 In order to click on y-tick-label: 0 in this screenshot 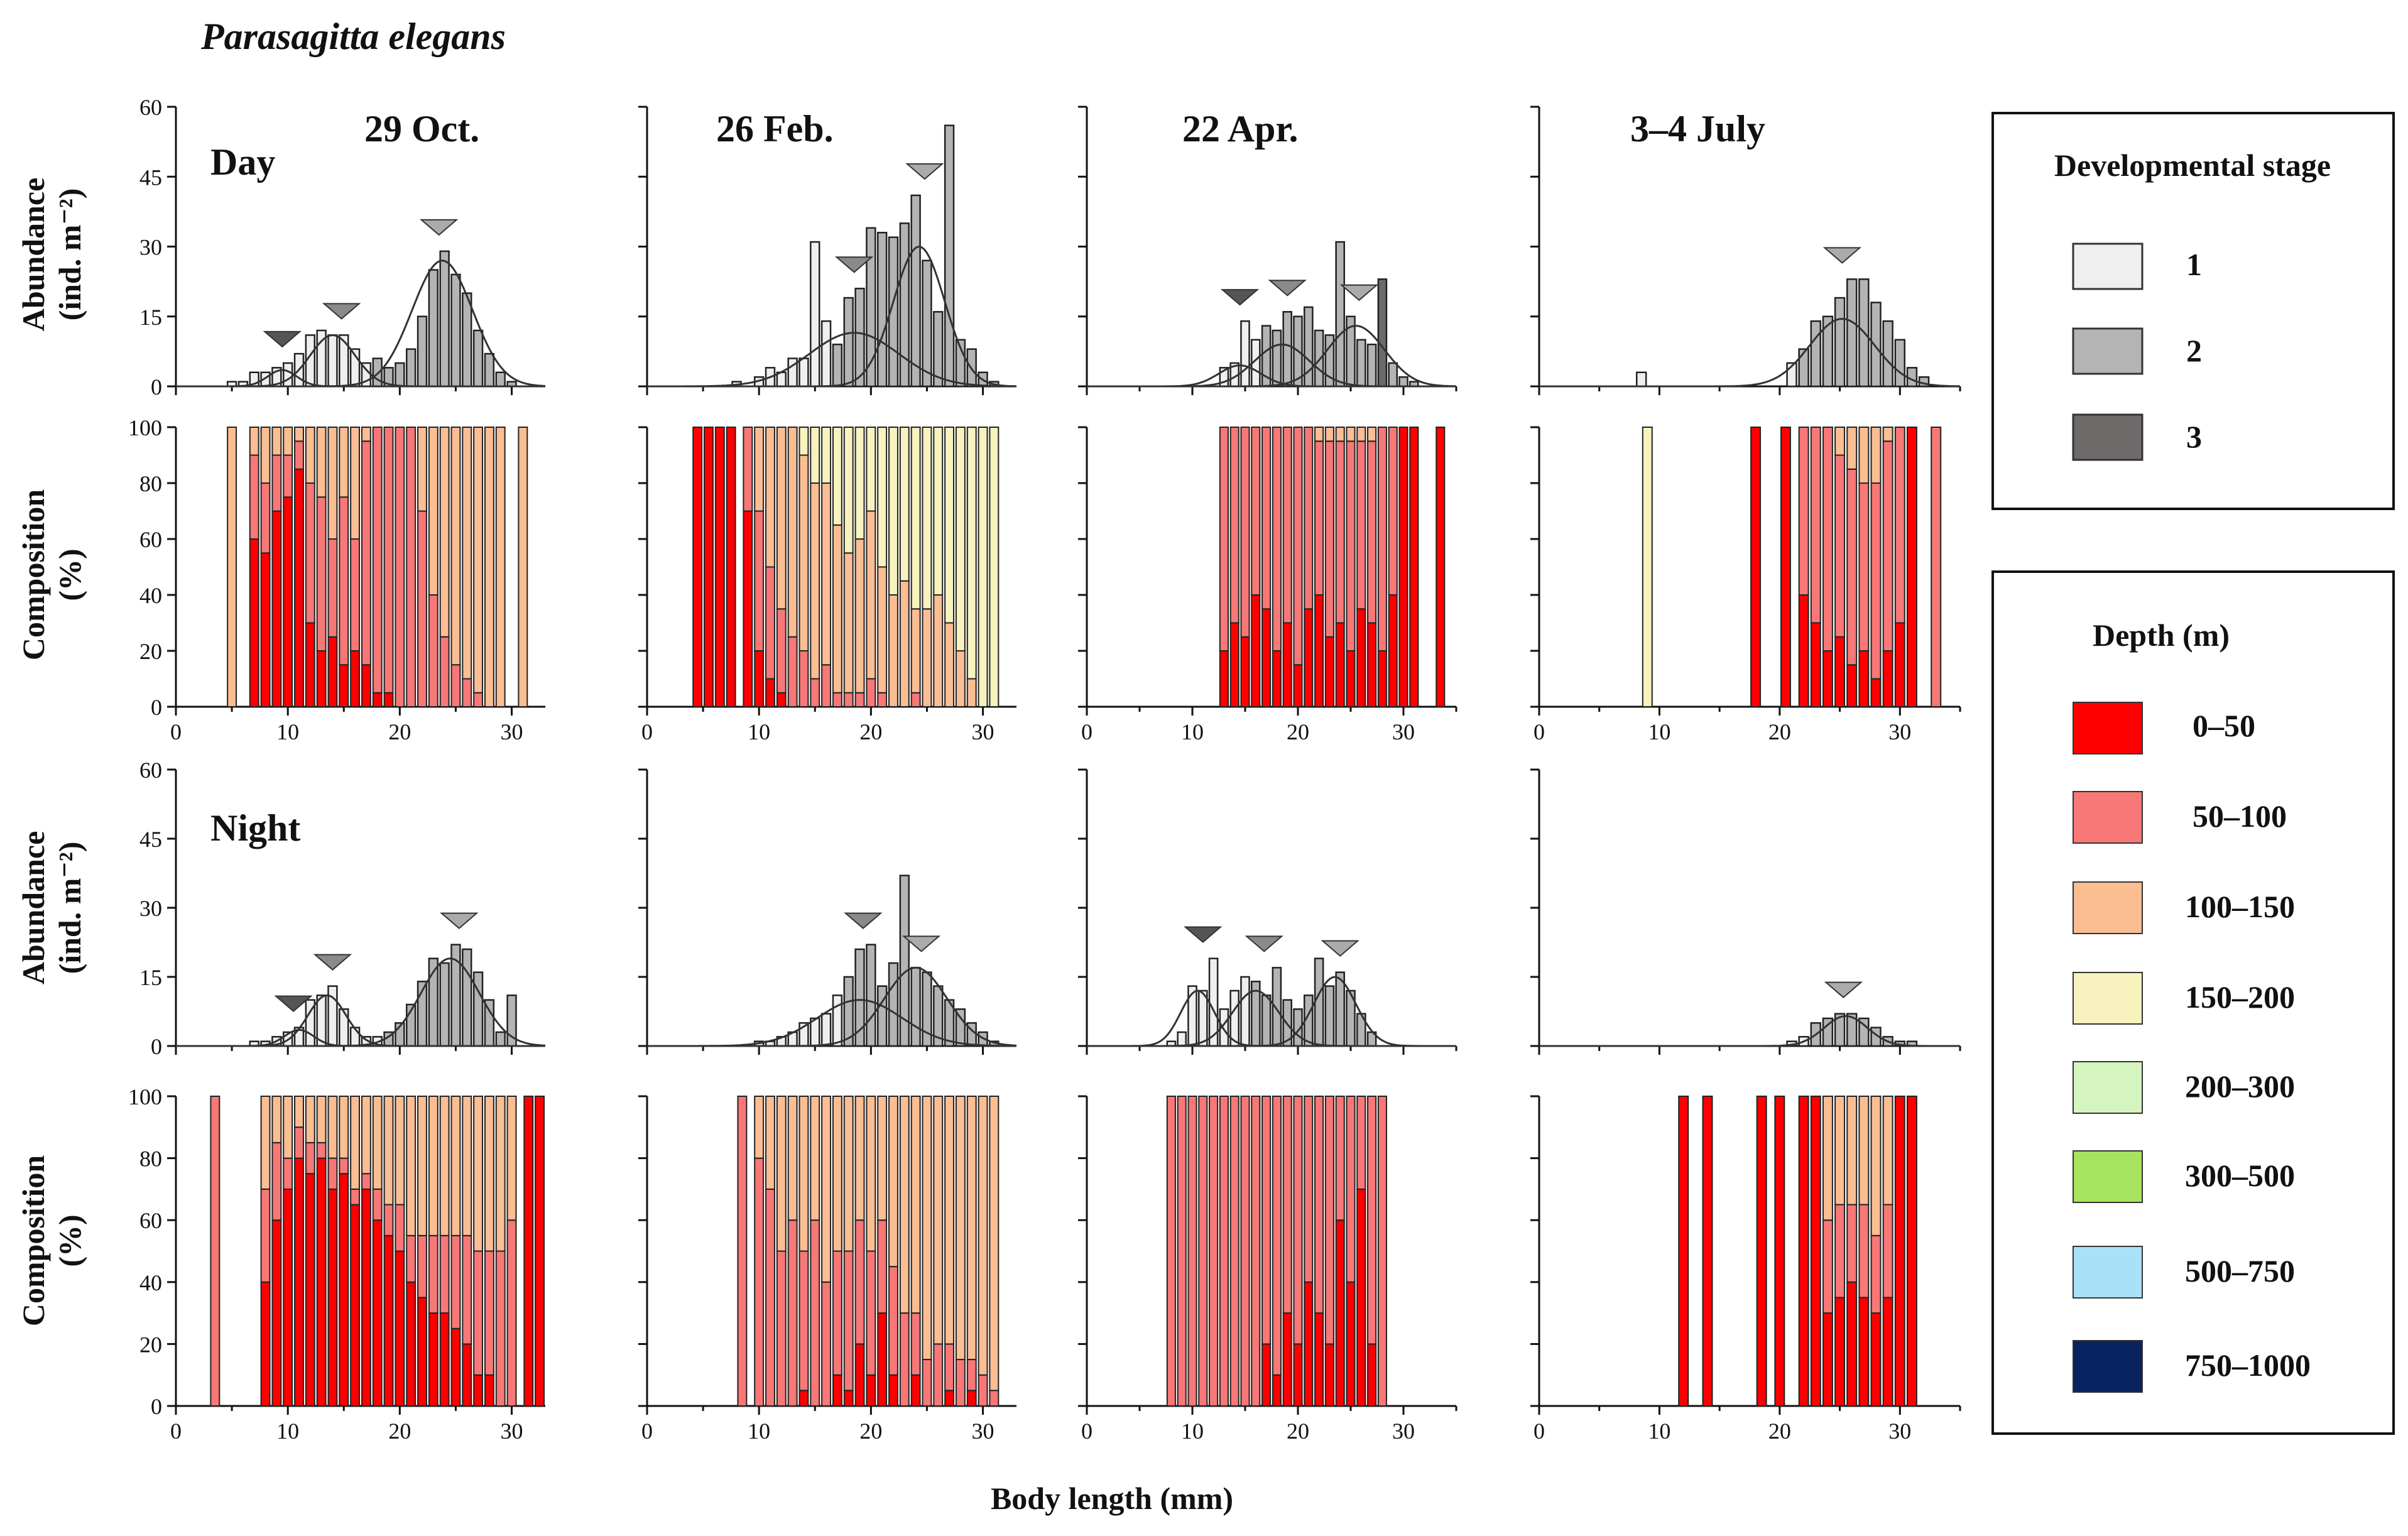, I will do `click(156, 1046)`.